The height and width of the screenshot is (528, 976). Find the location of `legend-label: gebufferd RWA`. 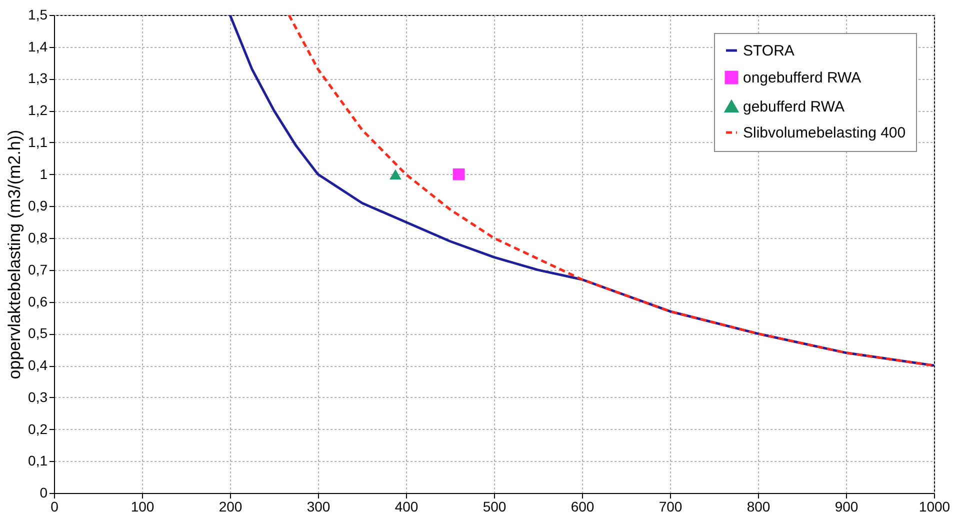

legend-label: gebufferd RWA is located at coordinates (793, 107).